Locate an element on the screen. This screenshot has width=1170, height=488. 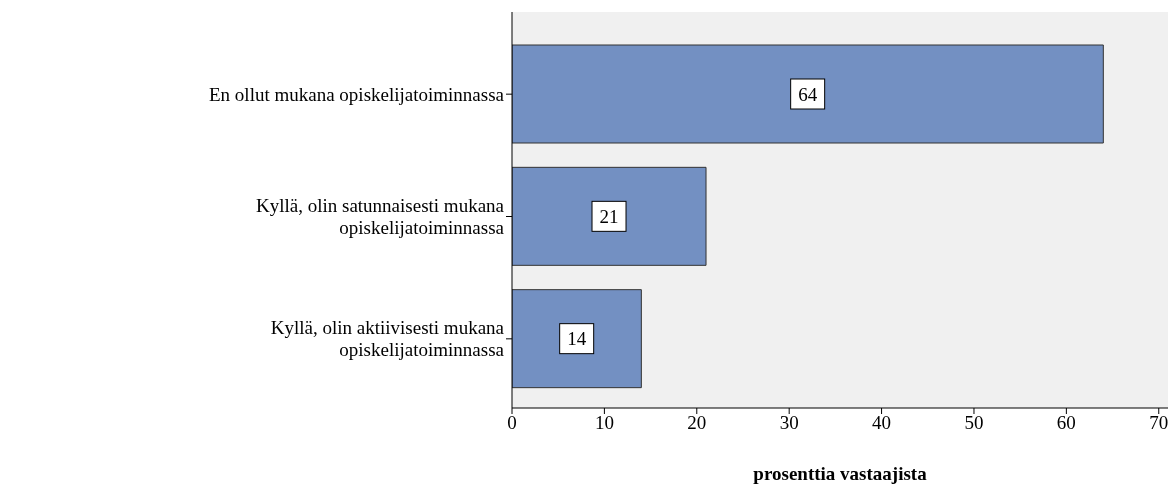
data-label: 64 is located at coordinates (808, 94).